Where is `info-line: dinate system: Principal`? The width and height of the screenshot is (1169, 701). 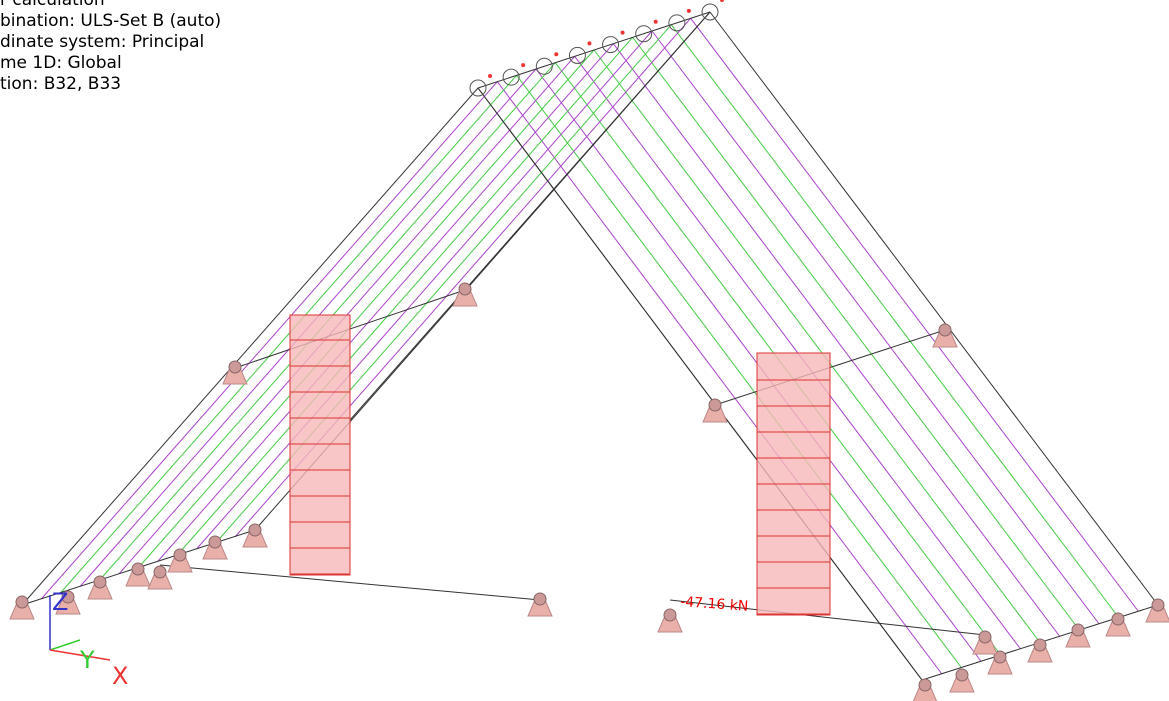 info-line: dinate system: Principal is located at coordinates (102, 42).